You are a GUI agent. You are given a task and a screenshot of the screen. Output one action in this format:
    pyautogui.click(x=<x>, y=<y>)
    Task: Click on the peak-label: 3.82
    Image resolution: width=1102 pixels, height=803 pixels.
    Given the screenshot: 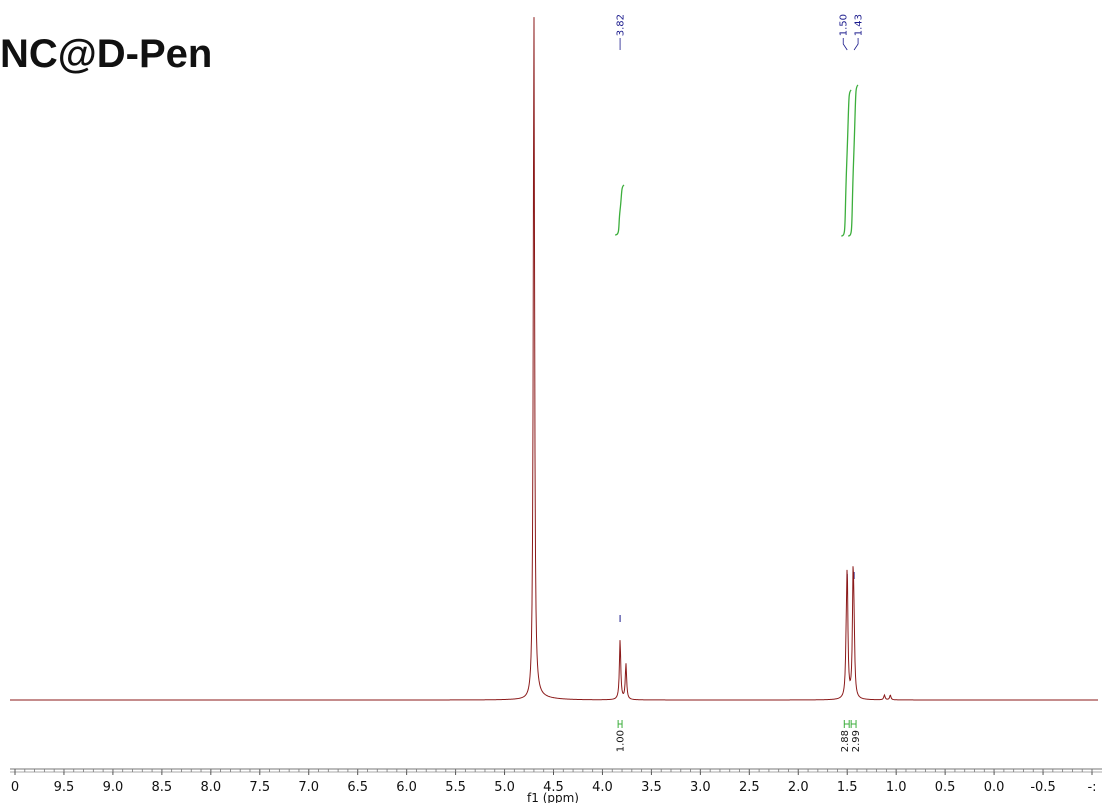 What is the action you would take?
    pyautogui.click(x=621, y=25)
    